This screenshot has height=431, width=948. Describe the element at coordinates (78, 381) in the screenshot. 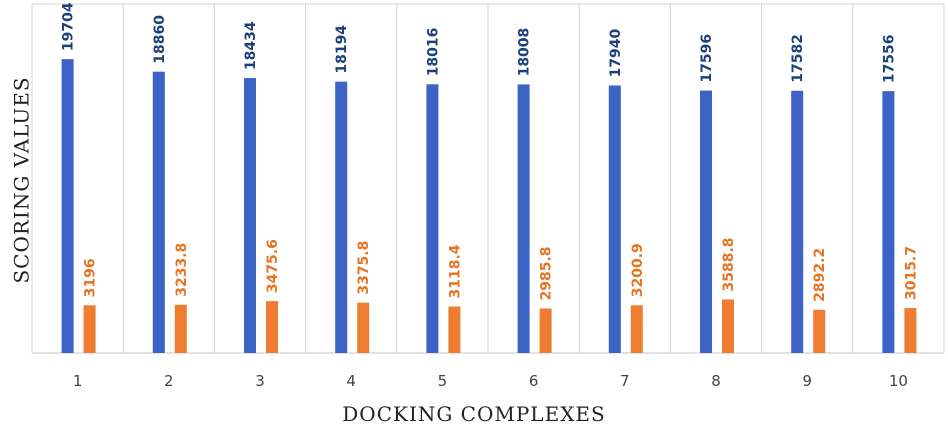

I see `x-tick-label: 1` at that location.